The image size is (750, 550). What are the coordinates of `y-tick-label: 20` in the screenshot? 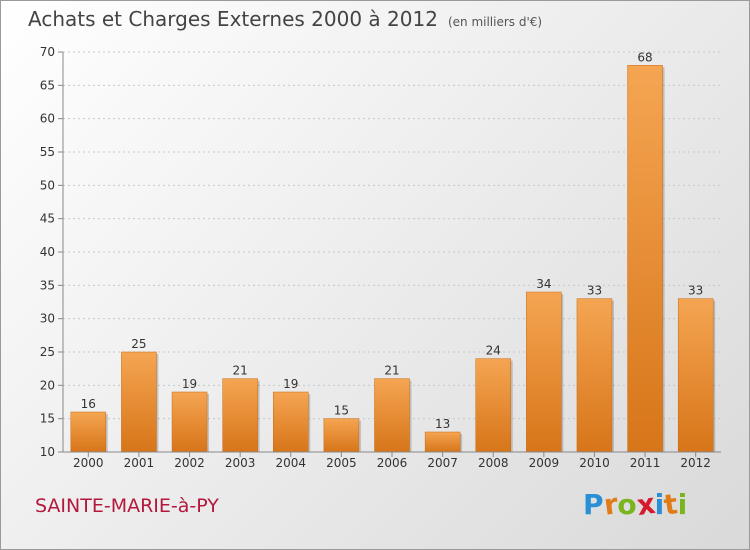 It's located at (47, 385).